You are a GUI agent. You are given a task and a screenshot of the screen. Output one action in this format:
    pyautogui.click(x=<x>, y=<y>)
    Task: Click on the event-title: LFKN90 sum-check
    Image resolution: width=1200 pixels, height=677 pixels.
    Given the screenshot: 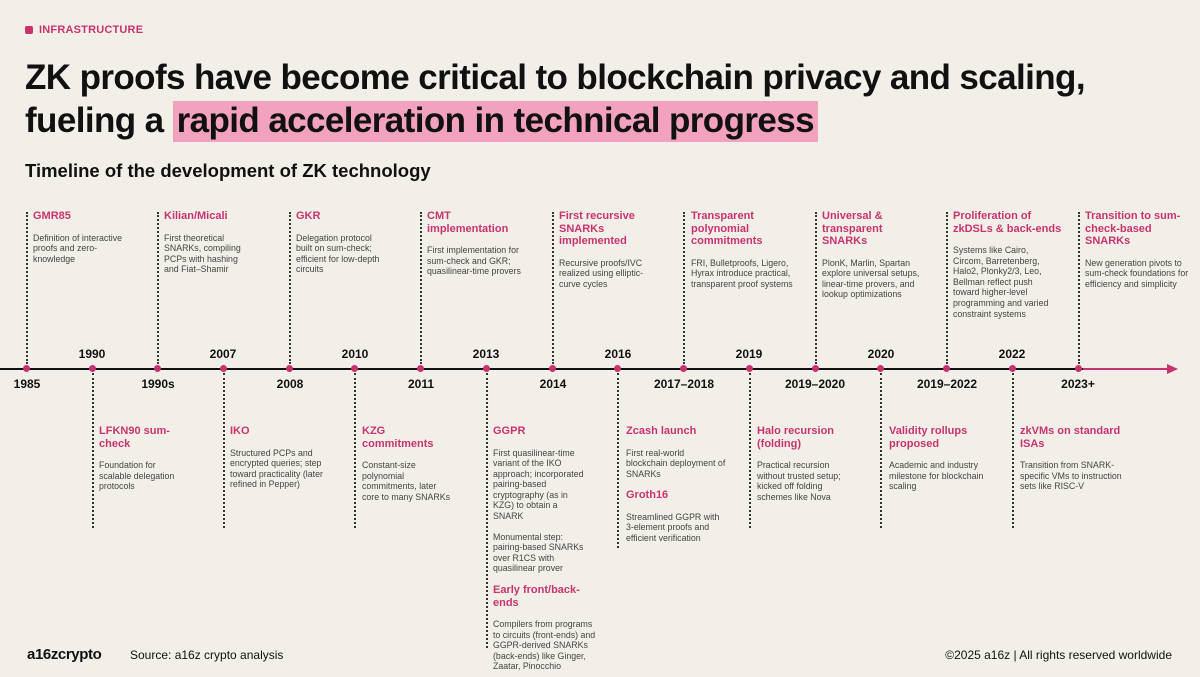 What is the action you would take?
    pyautogui.click(x=134, y=437)
    